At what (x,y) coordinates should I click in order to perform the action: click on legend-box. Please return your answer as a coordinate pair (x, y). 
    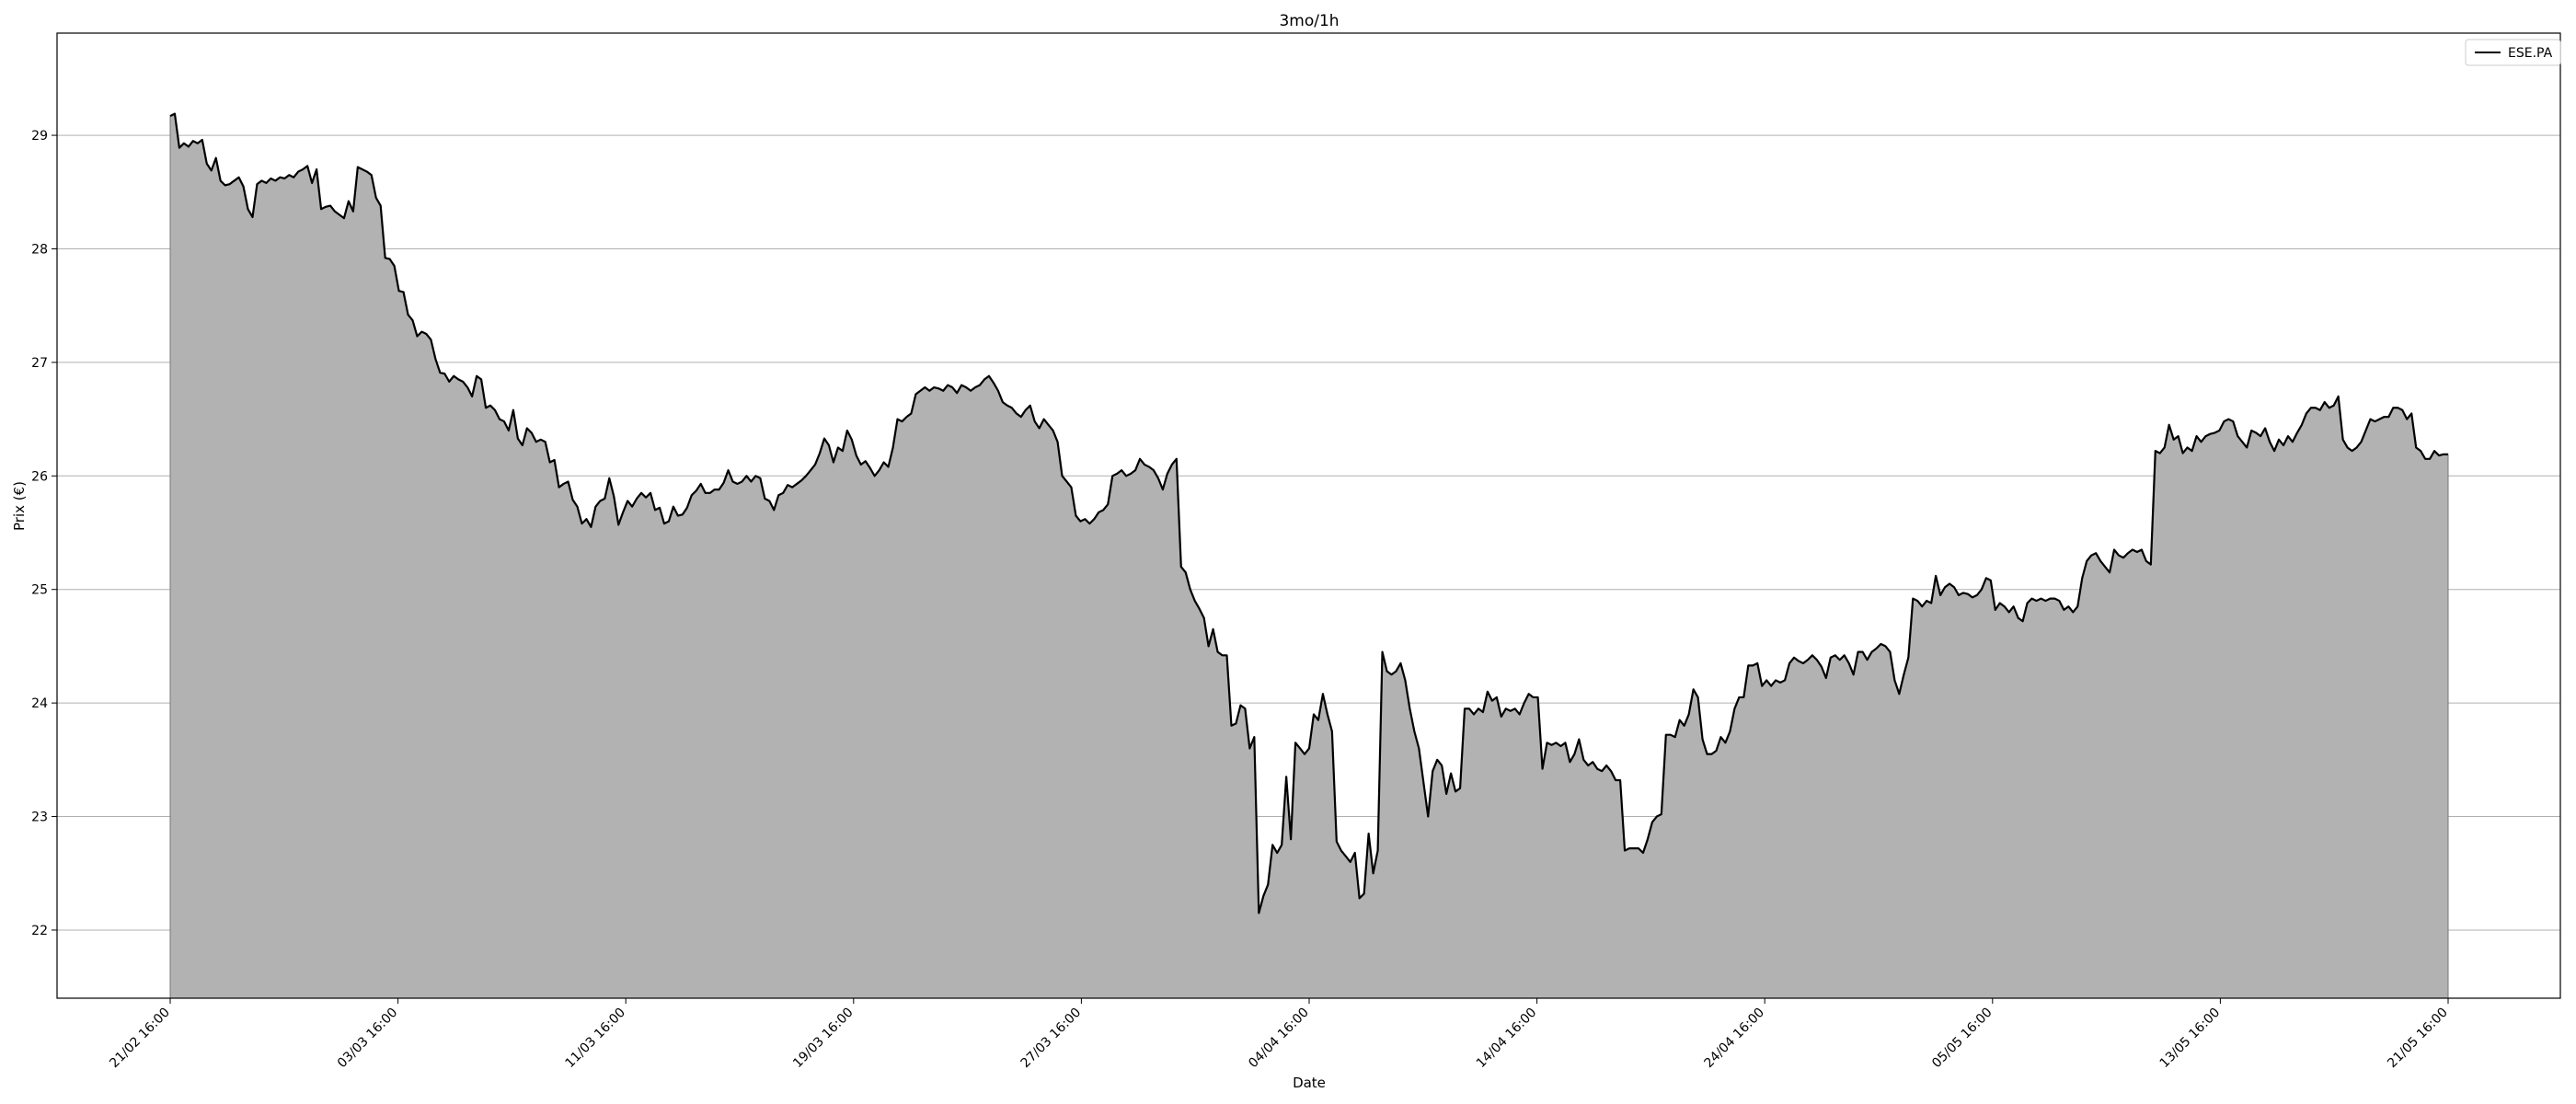
    Looking at the image, I should click on (2513, 52).